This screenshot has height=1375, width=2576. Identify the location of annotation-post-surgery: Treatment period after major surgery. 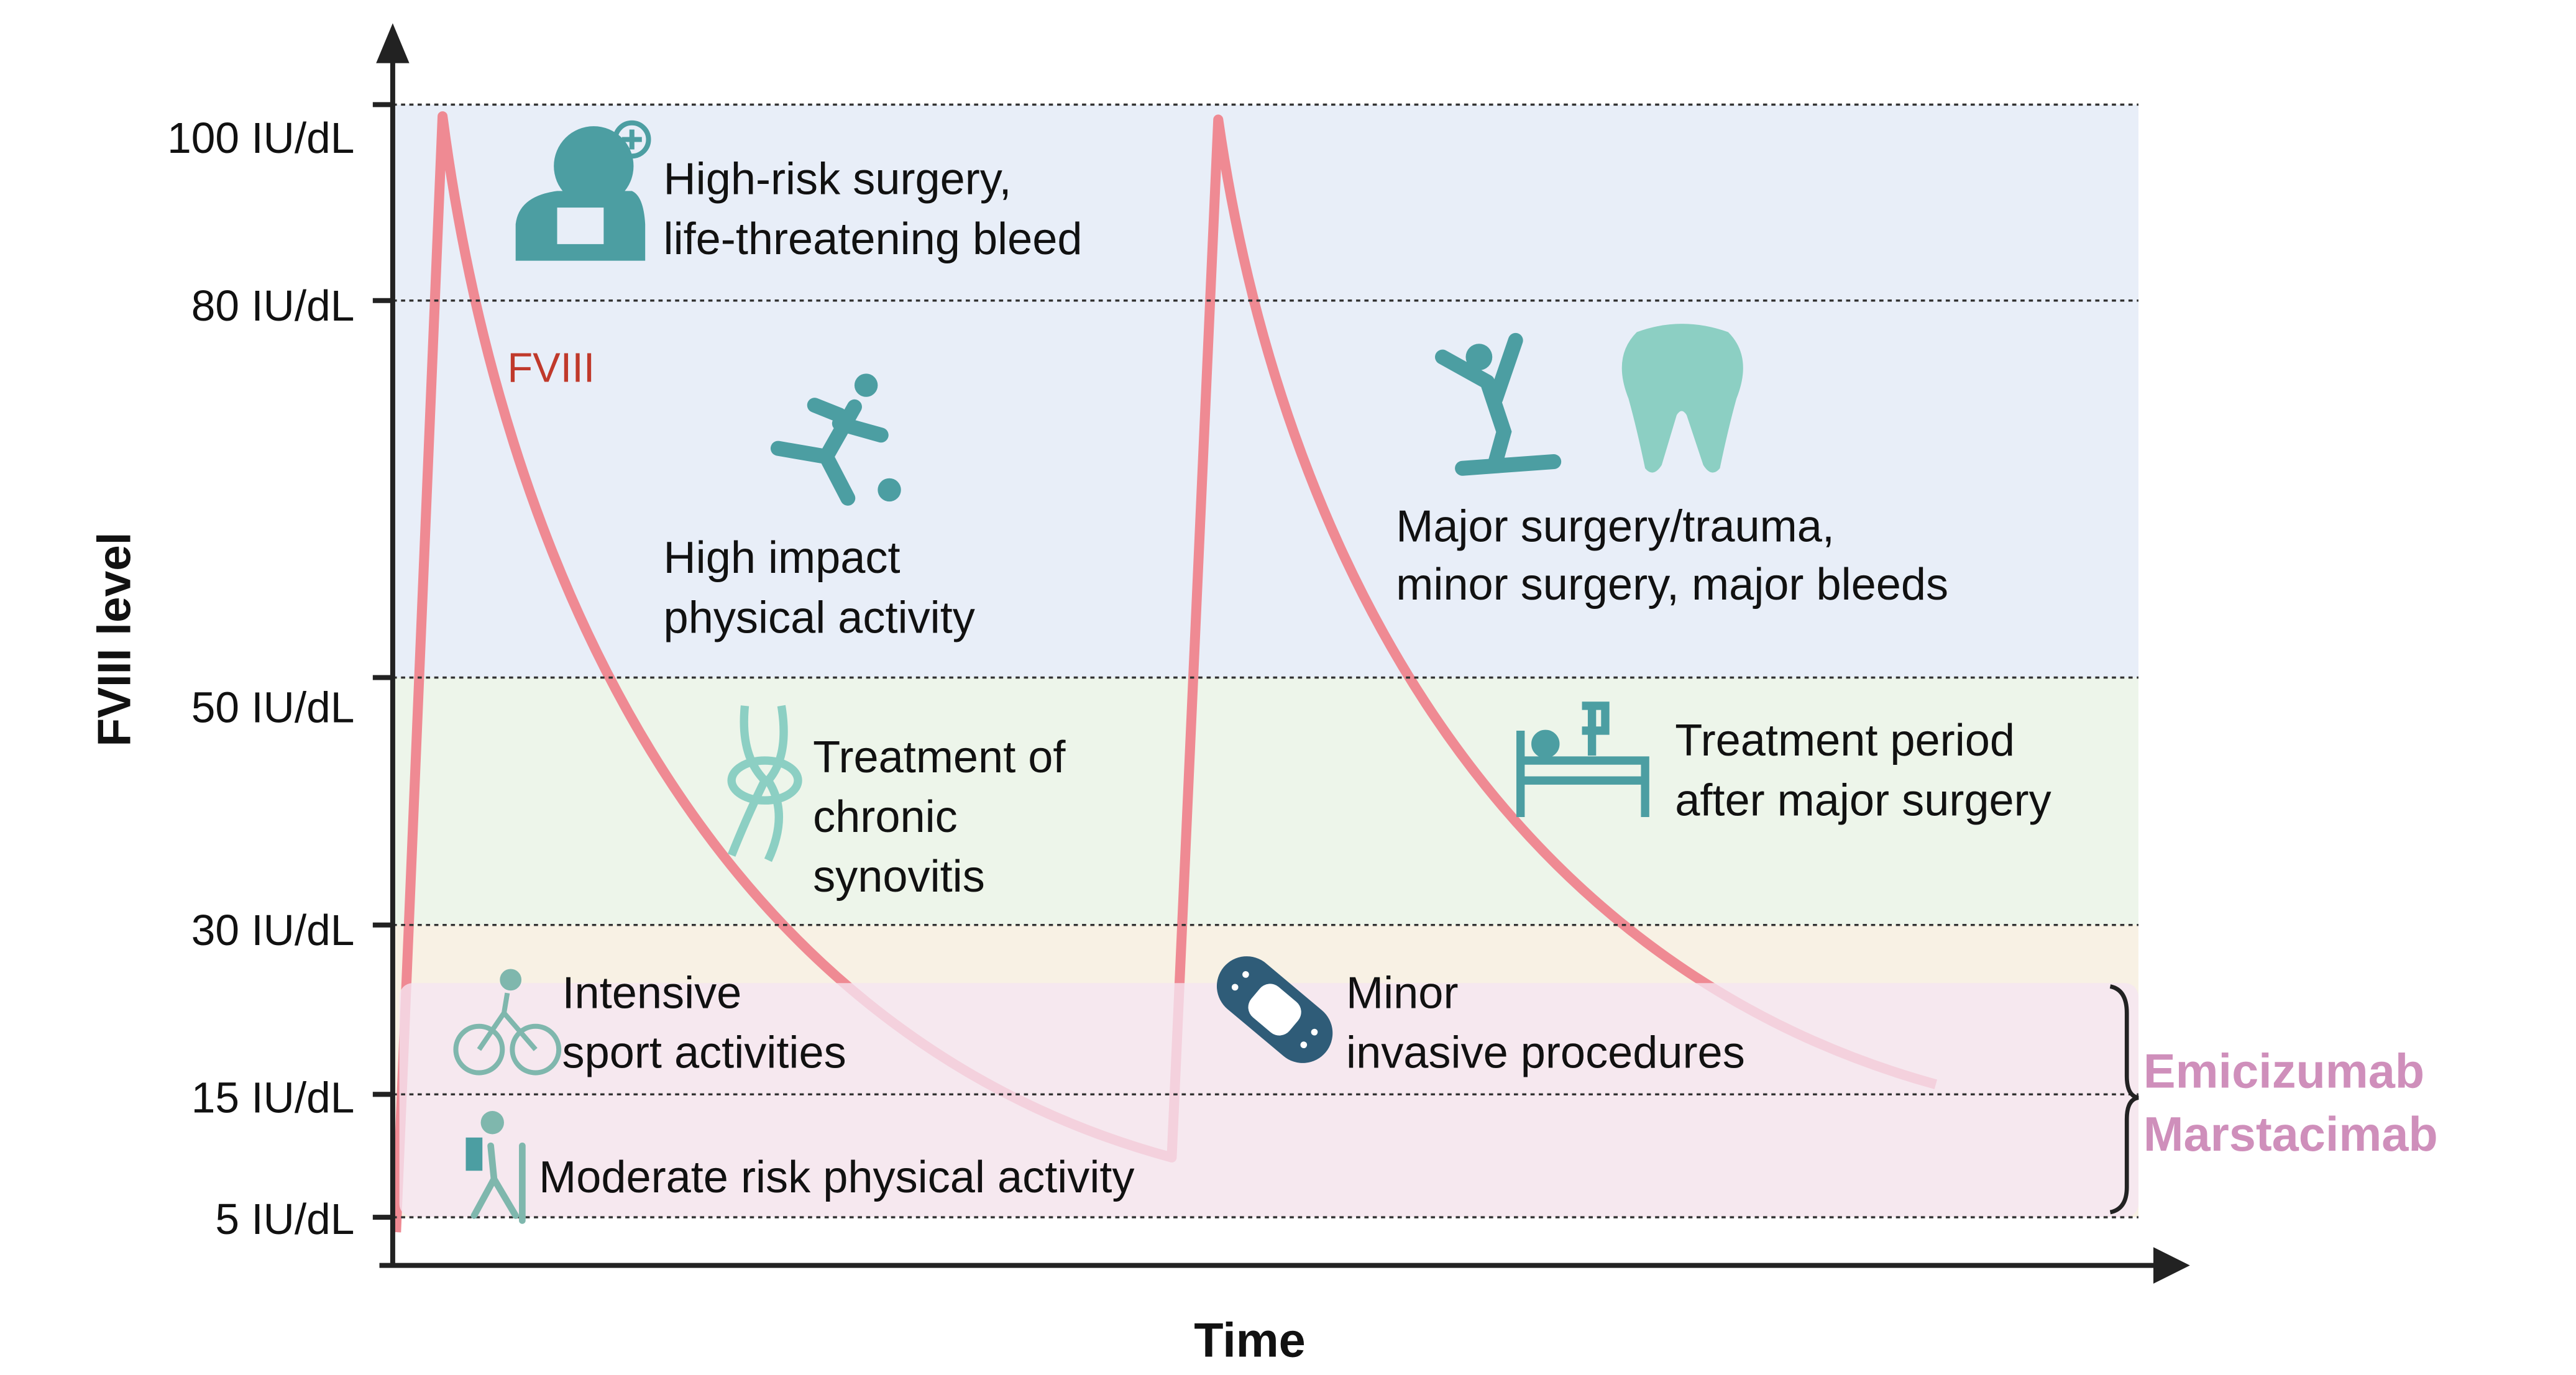
(1863, 770).